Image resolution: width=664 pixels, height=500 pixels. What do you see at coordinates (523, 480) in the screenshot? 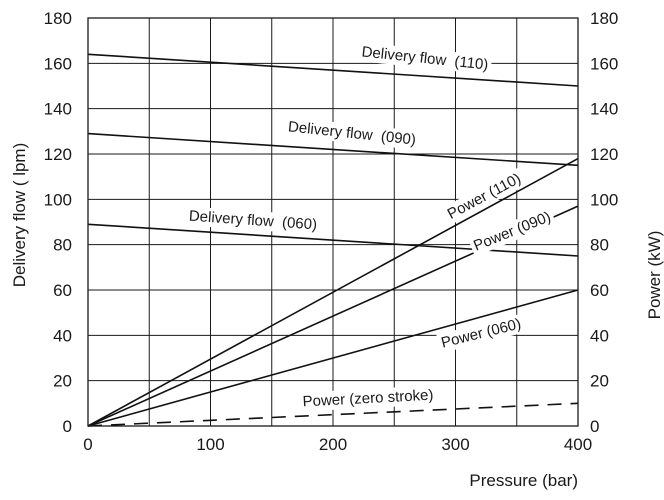
I see `x-axis-title: Pressure (bar)` at bounding box center [523, 480].